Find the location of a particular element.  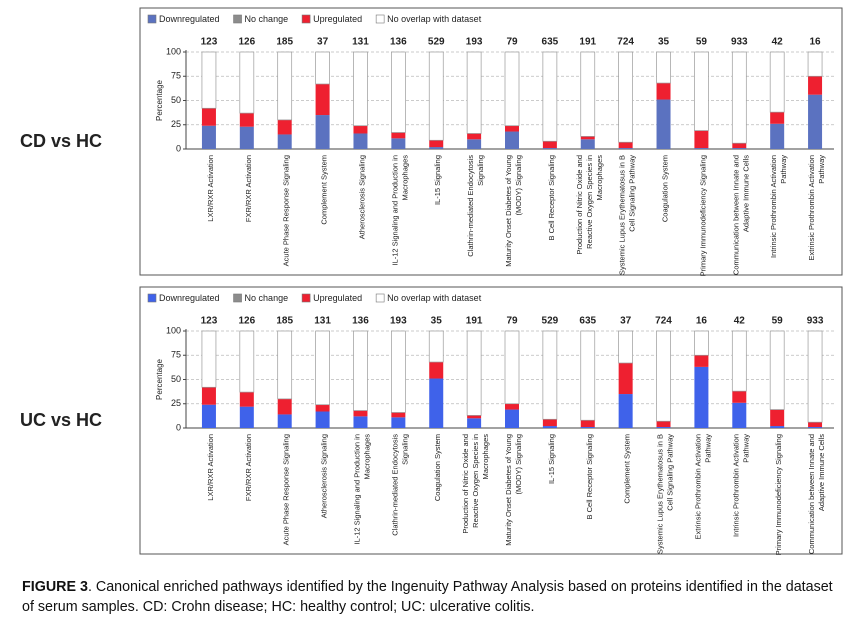

caption-label: FIGURE 3 is located at coordinates (55, 587).